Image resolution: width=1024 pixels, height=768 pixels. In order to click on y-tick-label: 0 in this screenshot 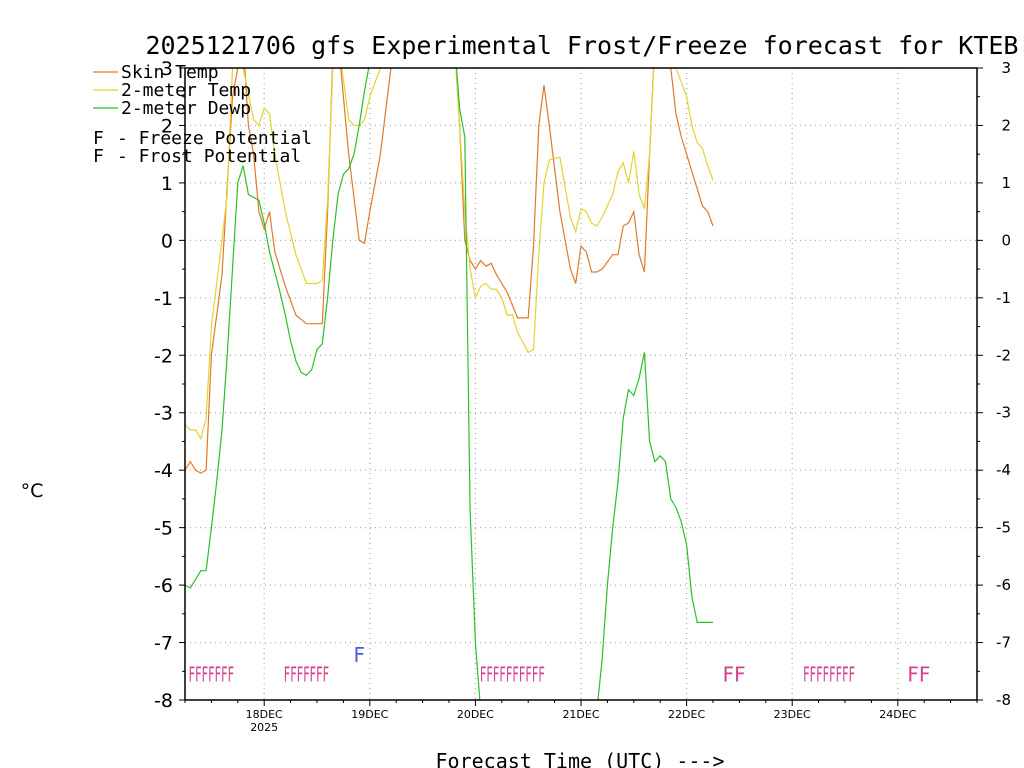, I will do `click(167, 241)`.